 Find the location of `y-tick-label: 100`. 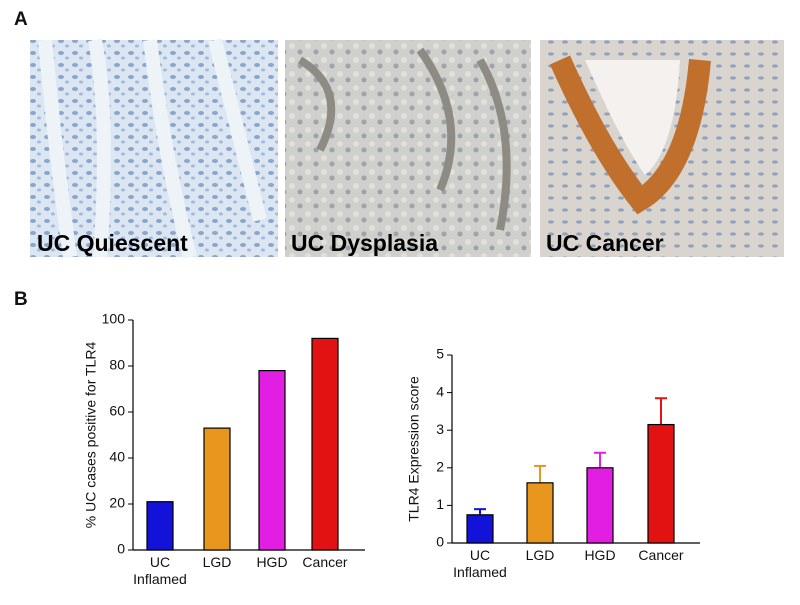

y-tick-label: 100 is located at coordinates (114, 319).